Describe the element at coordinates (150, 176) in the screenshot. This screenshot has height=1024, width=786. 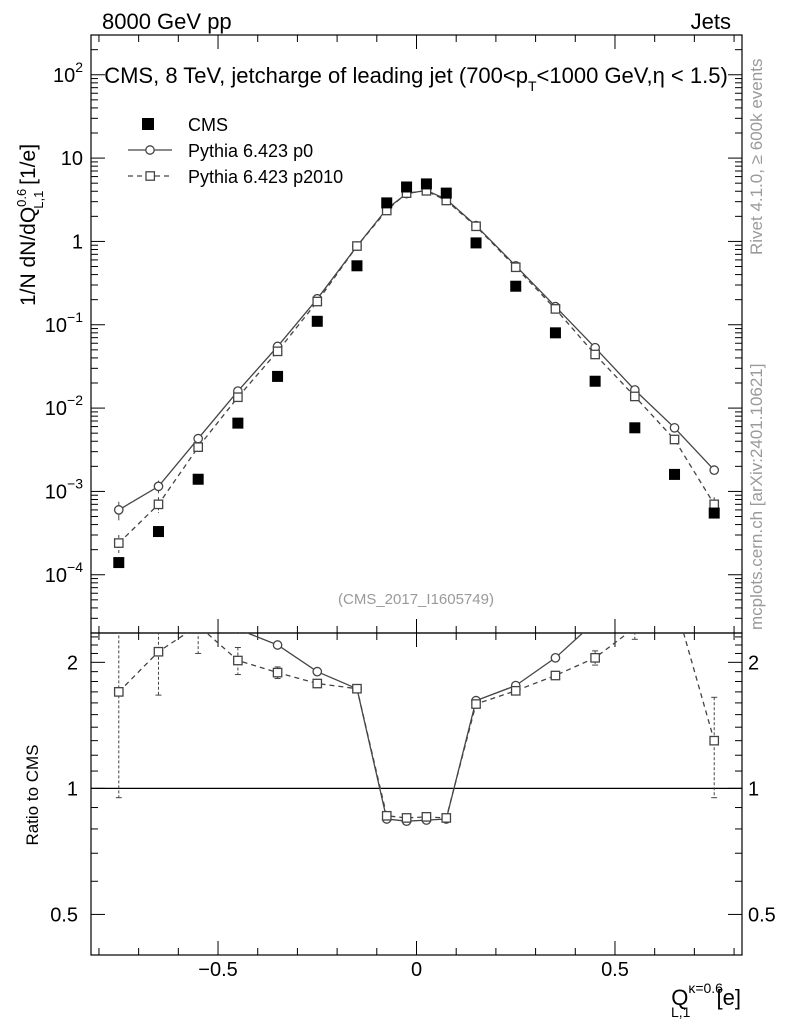
I see `legend-p2010-marker` at that location.